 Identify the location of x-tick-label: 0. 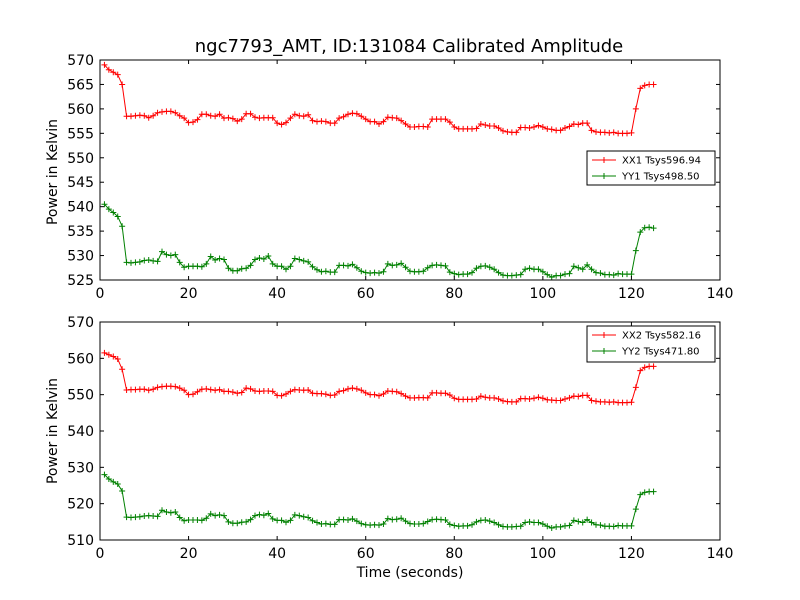
(100, 294).